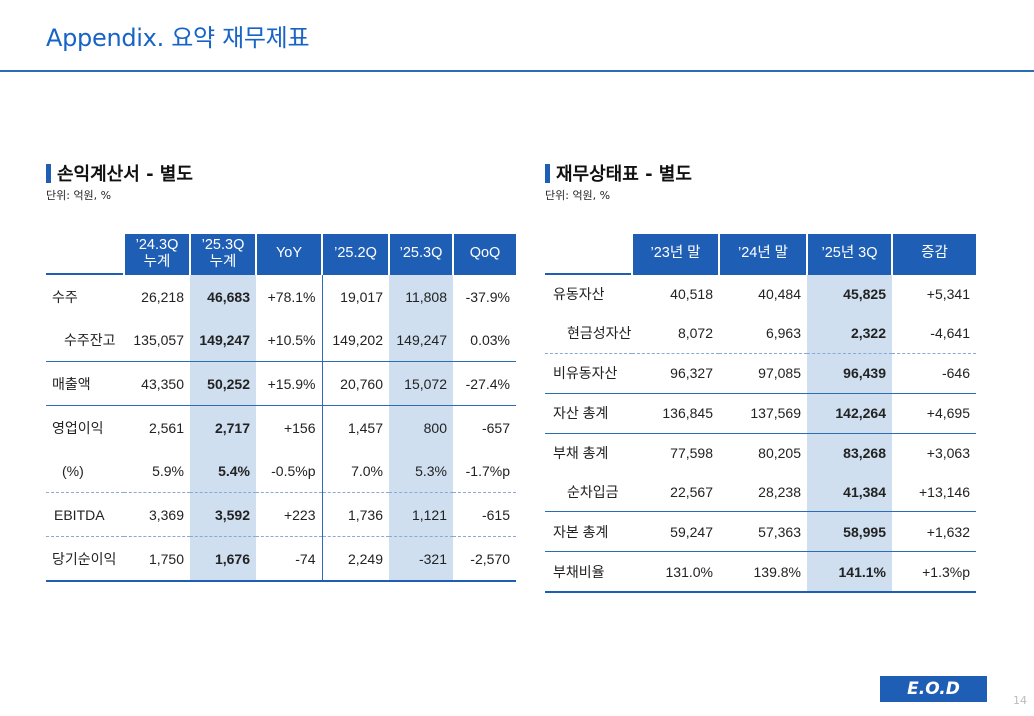  Describe the element at coordinates (760, 572) in the screenshot. I see `table-row: 부채비율 131.0% 139.8% 141.1% +1.3%p` at that location.